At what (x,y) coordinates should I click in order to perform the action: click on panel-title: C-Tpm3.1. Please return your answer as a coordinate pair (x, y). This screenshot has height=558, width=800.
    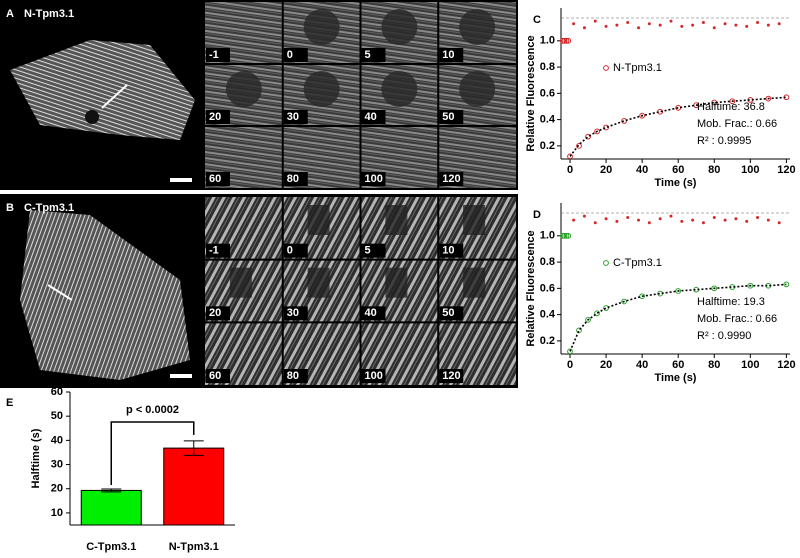
    Looking at the image, I should click on (49, 208).